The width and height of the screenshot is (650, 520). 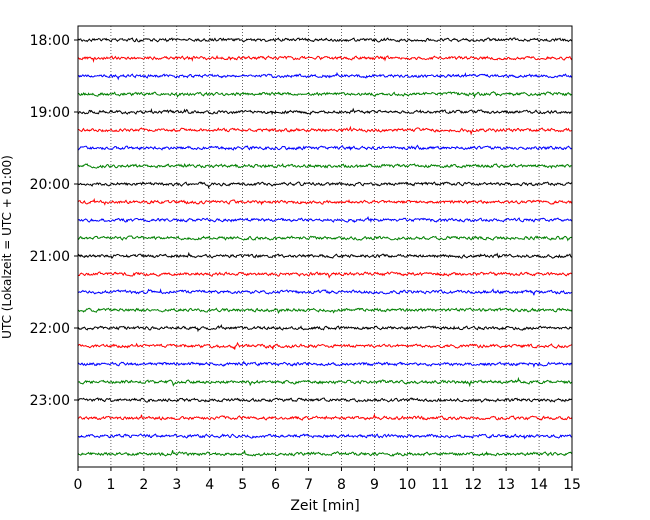 What do you see at coordinates (50, 113) in the screenshot?
I see `y-tick-label: 19:00` at bounding box center [50, 113].